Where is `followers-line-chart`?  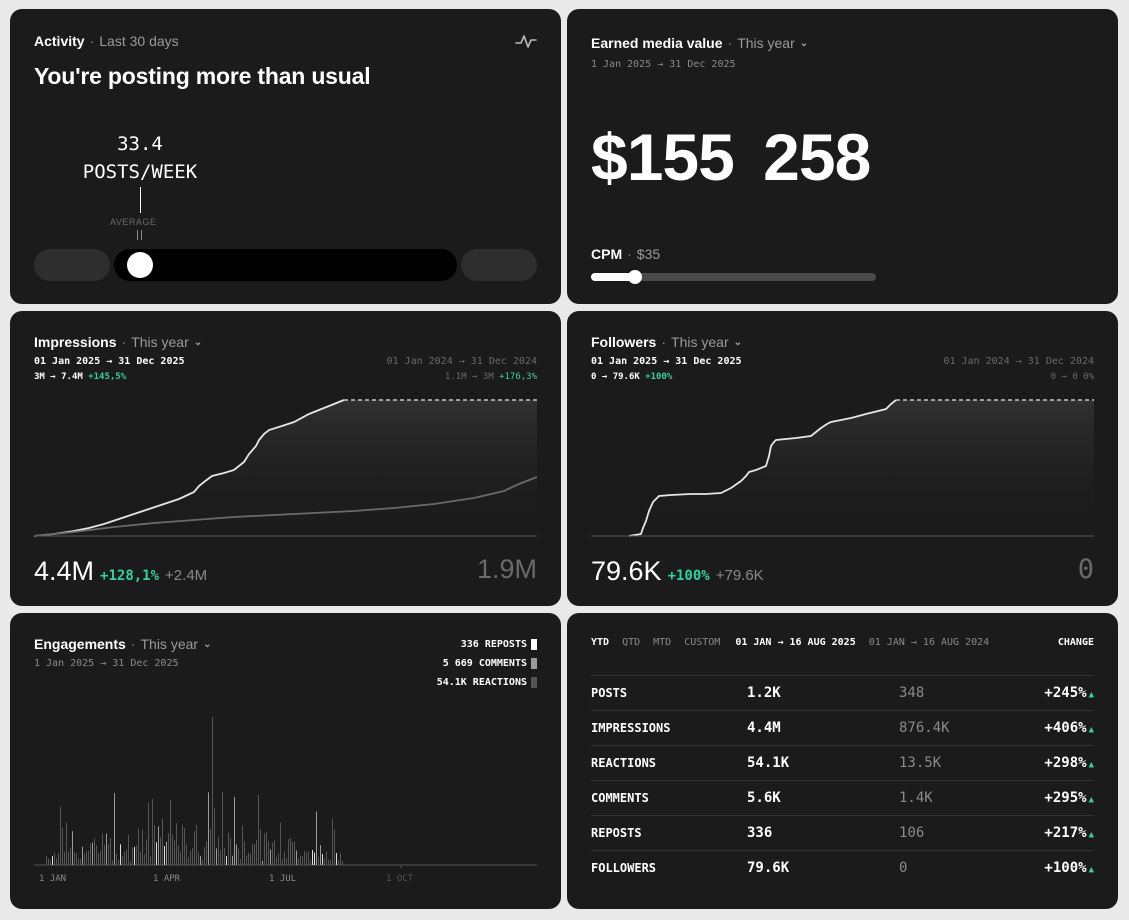 followers-line-chart is located at coordinates (842, 468).